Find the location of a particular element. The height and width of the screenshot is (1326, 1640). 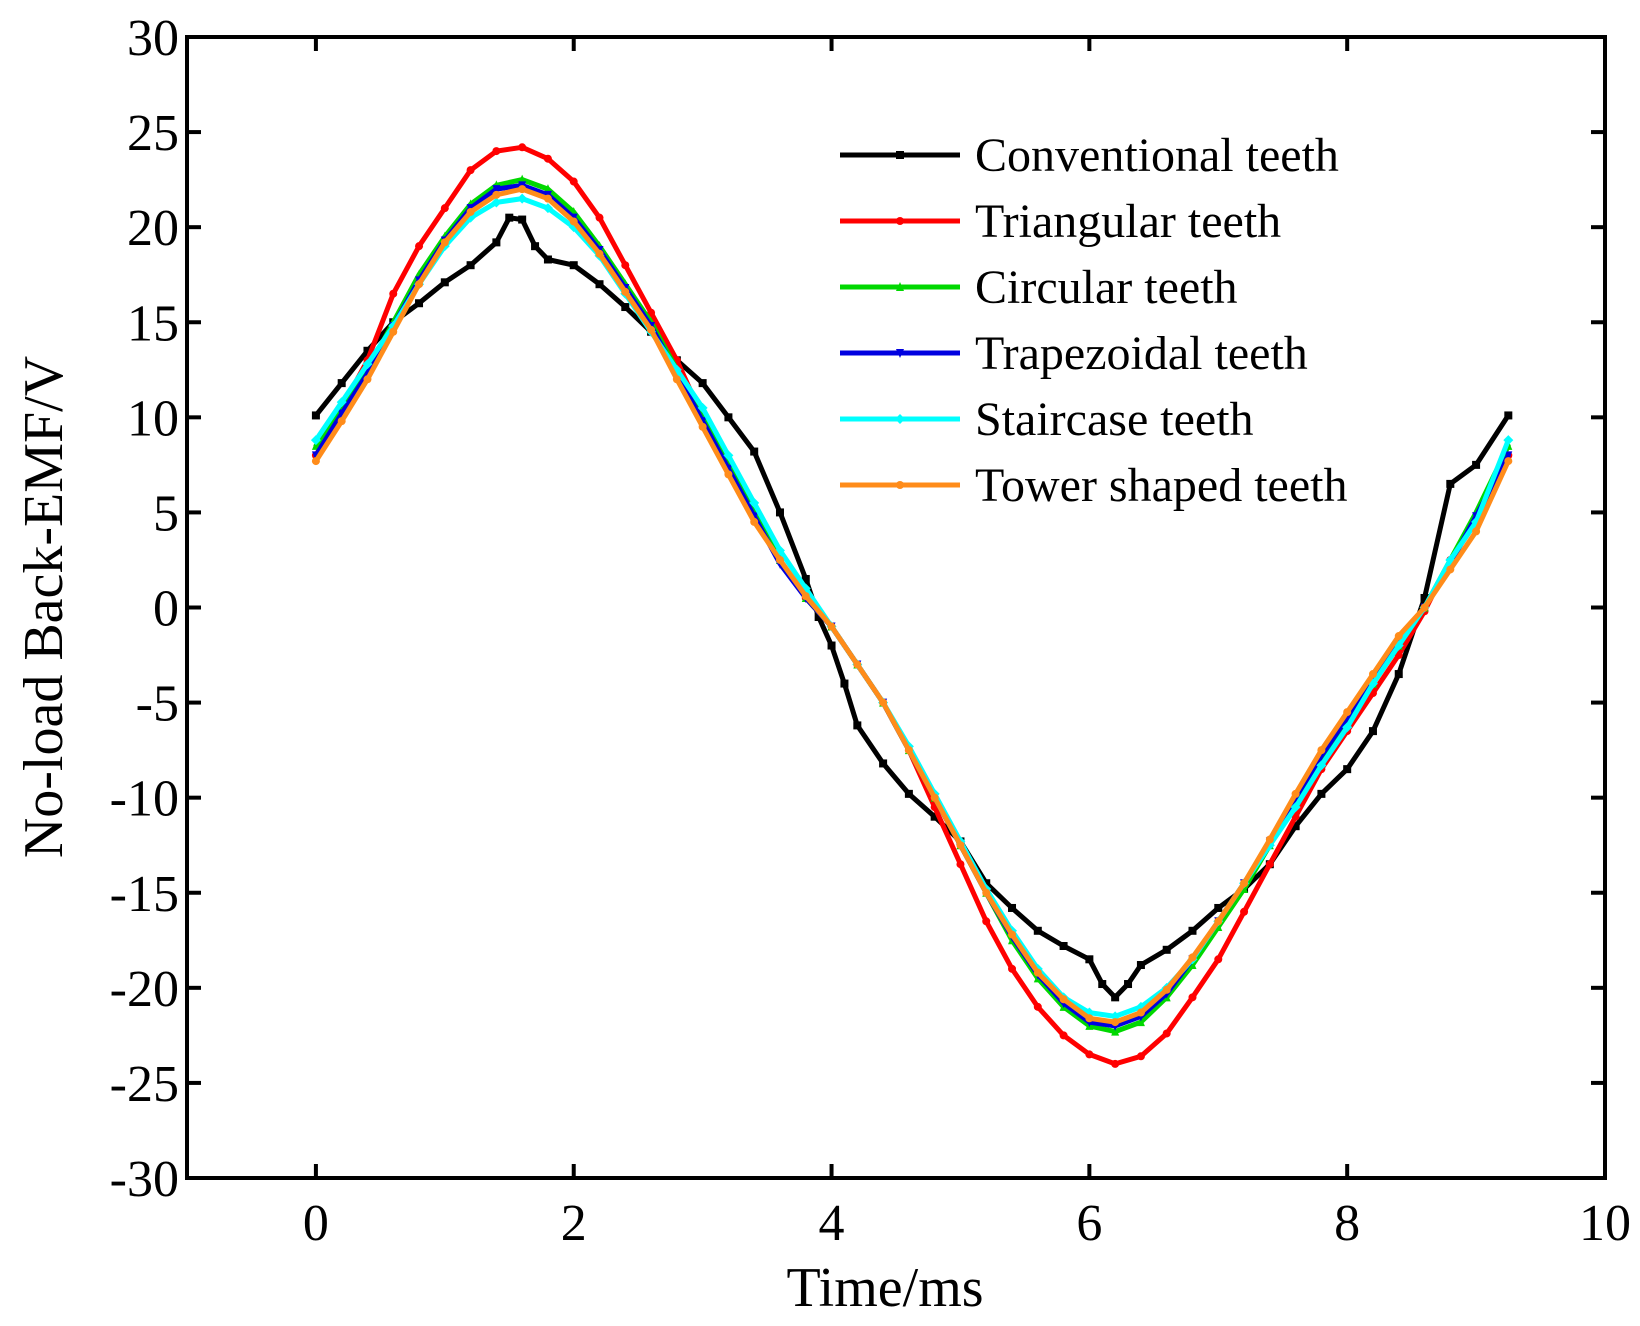

legend-item-trapezoidal-teeth: Trapezoidal teeth is located at coordinates (1074, 353).